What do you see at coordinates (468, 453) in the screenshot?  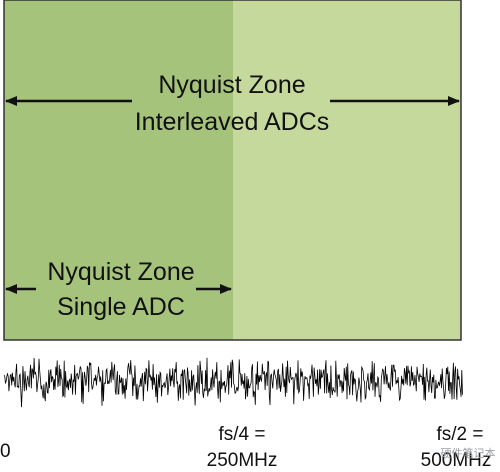 I see `watermark-text: 硬件笔记本` at bounding box center [468, 453].